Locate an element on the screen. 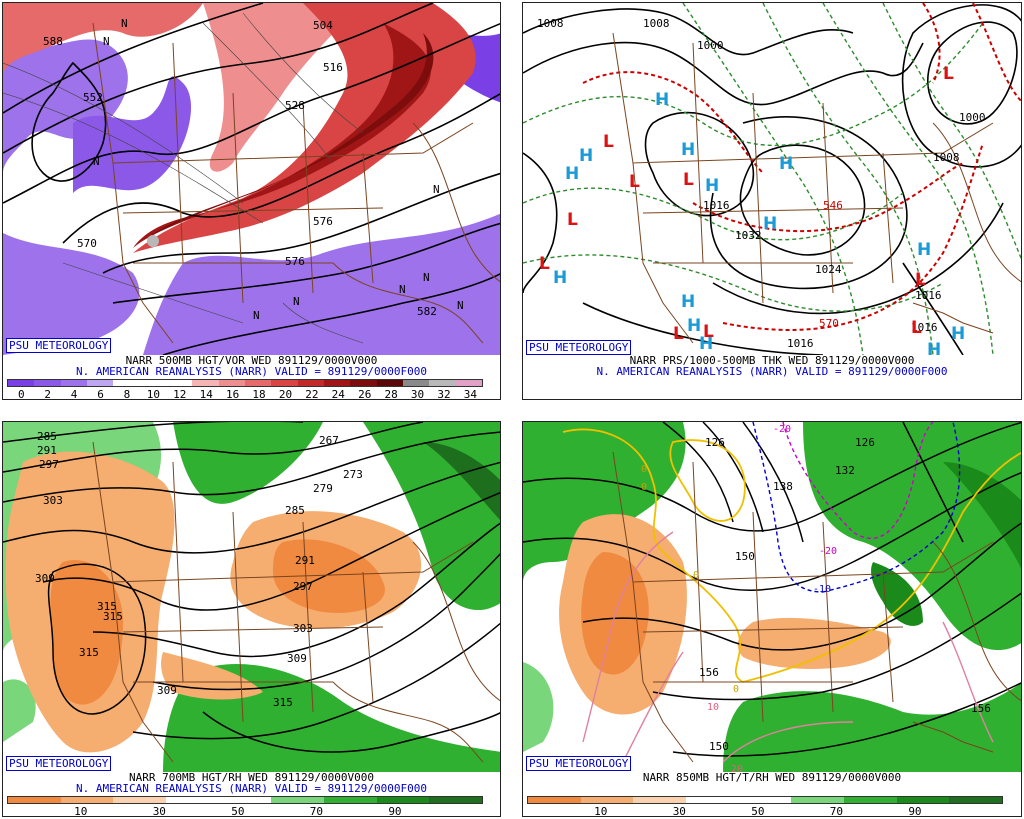 This screenshot has height=819, width=1024. isobar-label: 1000 is located at coordinates (972, 117).